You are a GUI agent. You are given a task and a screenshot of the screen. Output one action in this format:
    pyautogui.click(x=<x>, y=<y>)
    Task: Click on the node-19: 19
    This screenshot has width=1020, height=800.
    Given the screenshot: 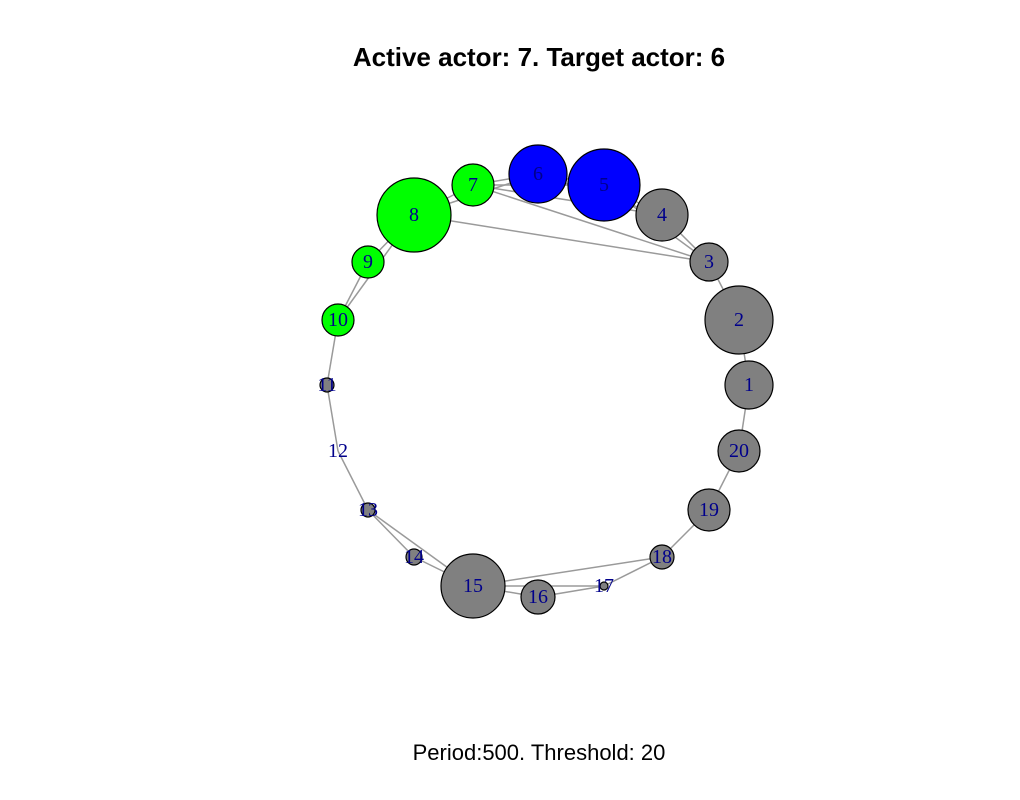 What is the action you would take?
    pyautogui.click(x=709, y=510)
    